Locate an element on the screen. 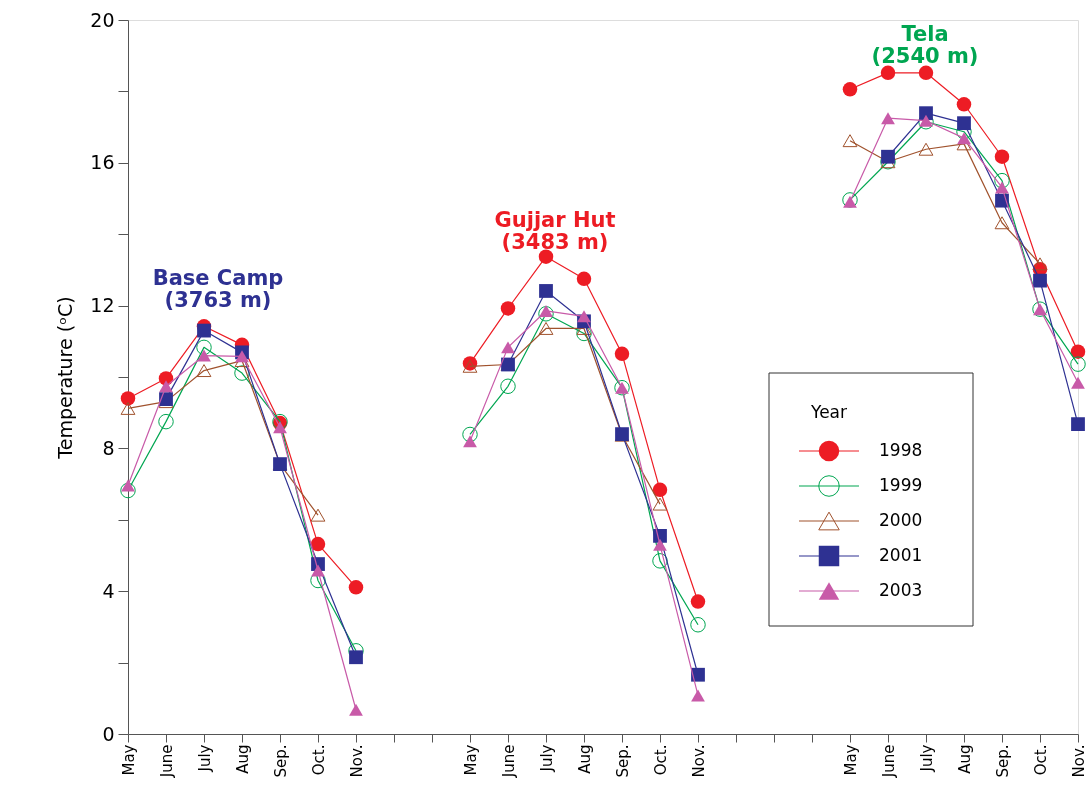 The width and height of the screenshot is (1087, 806). legend-label: 1998 is located at coordinates (901, 450).